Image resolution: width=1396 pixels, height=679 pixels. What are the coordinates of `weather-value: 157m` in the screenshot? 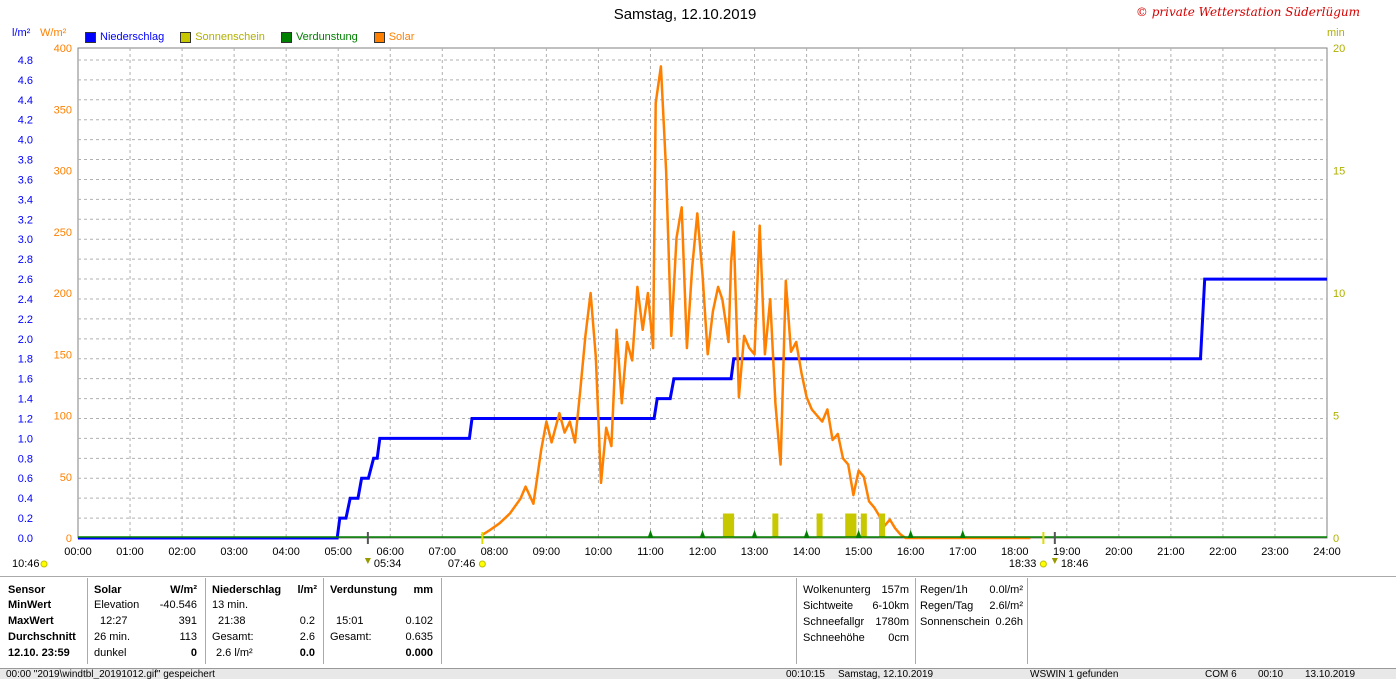 It's located at (895, 590).